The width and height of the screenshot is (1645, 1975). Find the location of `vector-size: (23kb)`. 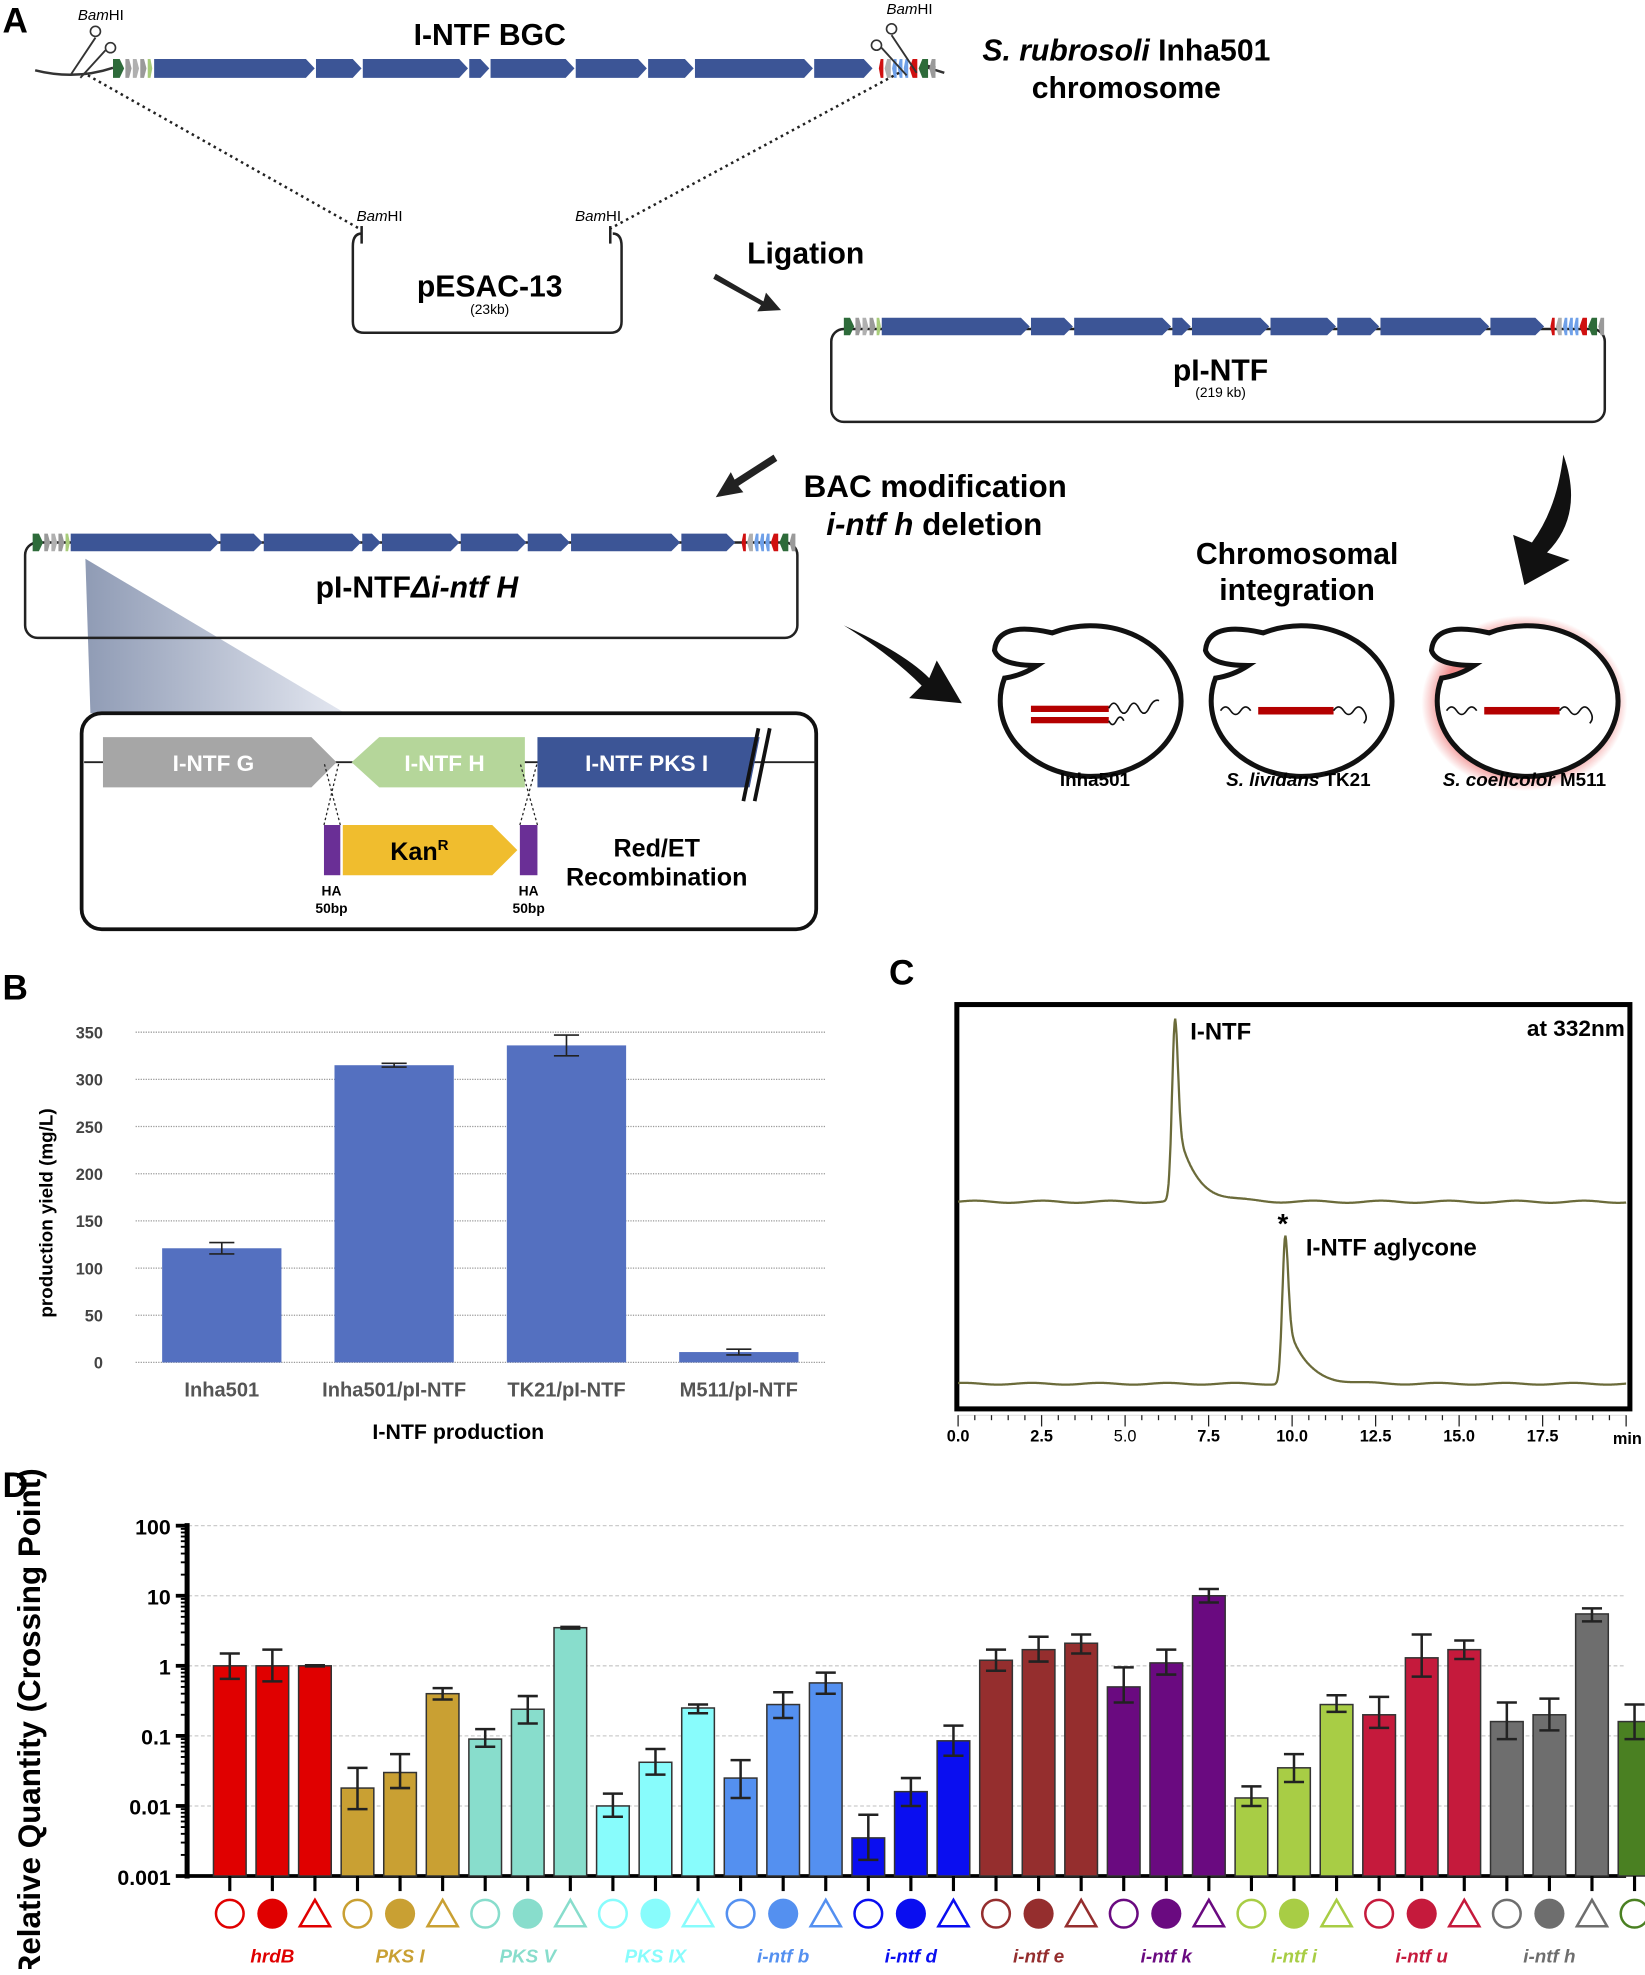

vector-size: (23kb) is located at coordinates (489, 309).